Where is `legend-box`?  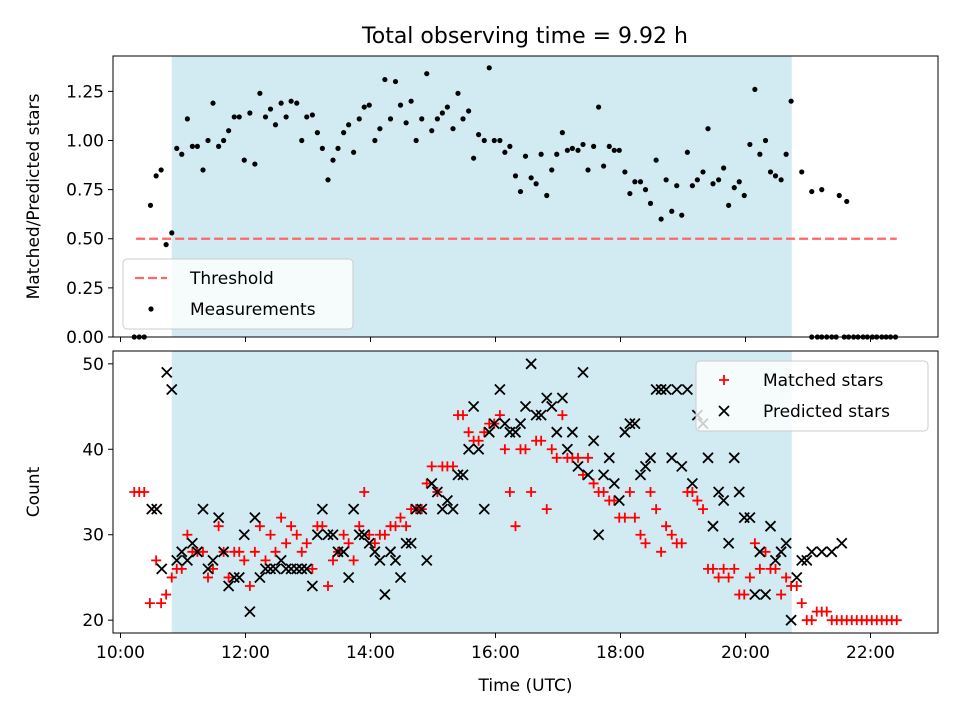 legend-box is located at coordinates (812, 396).